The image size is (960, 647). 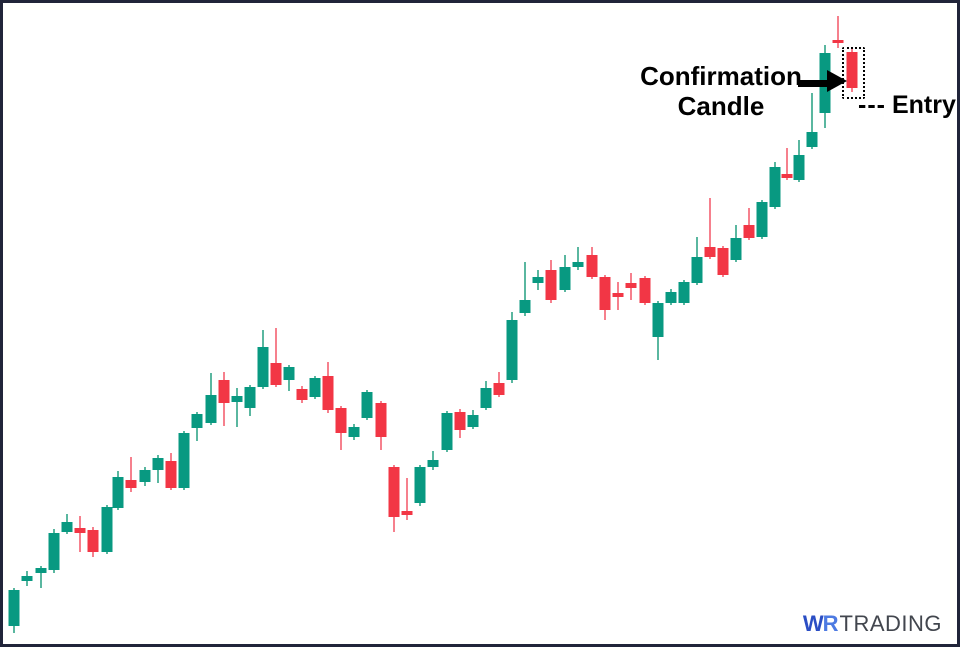 I want to click on logo-letter-w: W, so click(x=813, y=623).